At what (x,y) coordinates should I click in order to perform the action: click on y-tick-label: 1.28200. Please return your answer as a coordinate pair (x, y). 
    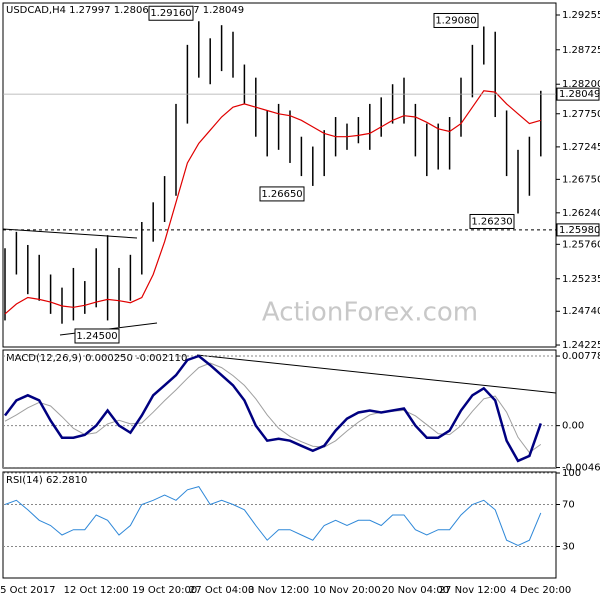
    Looking at the image, I should click on (581, 84).